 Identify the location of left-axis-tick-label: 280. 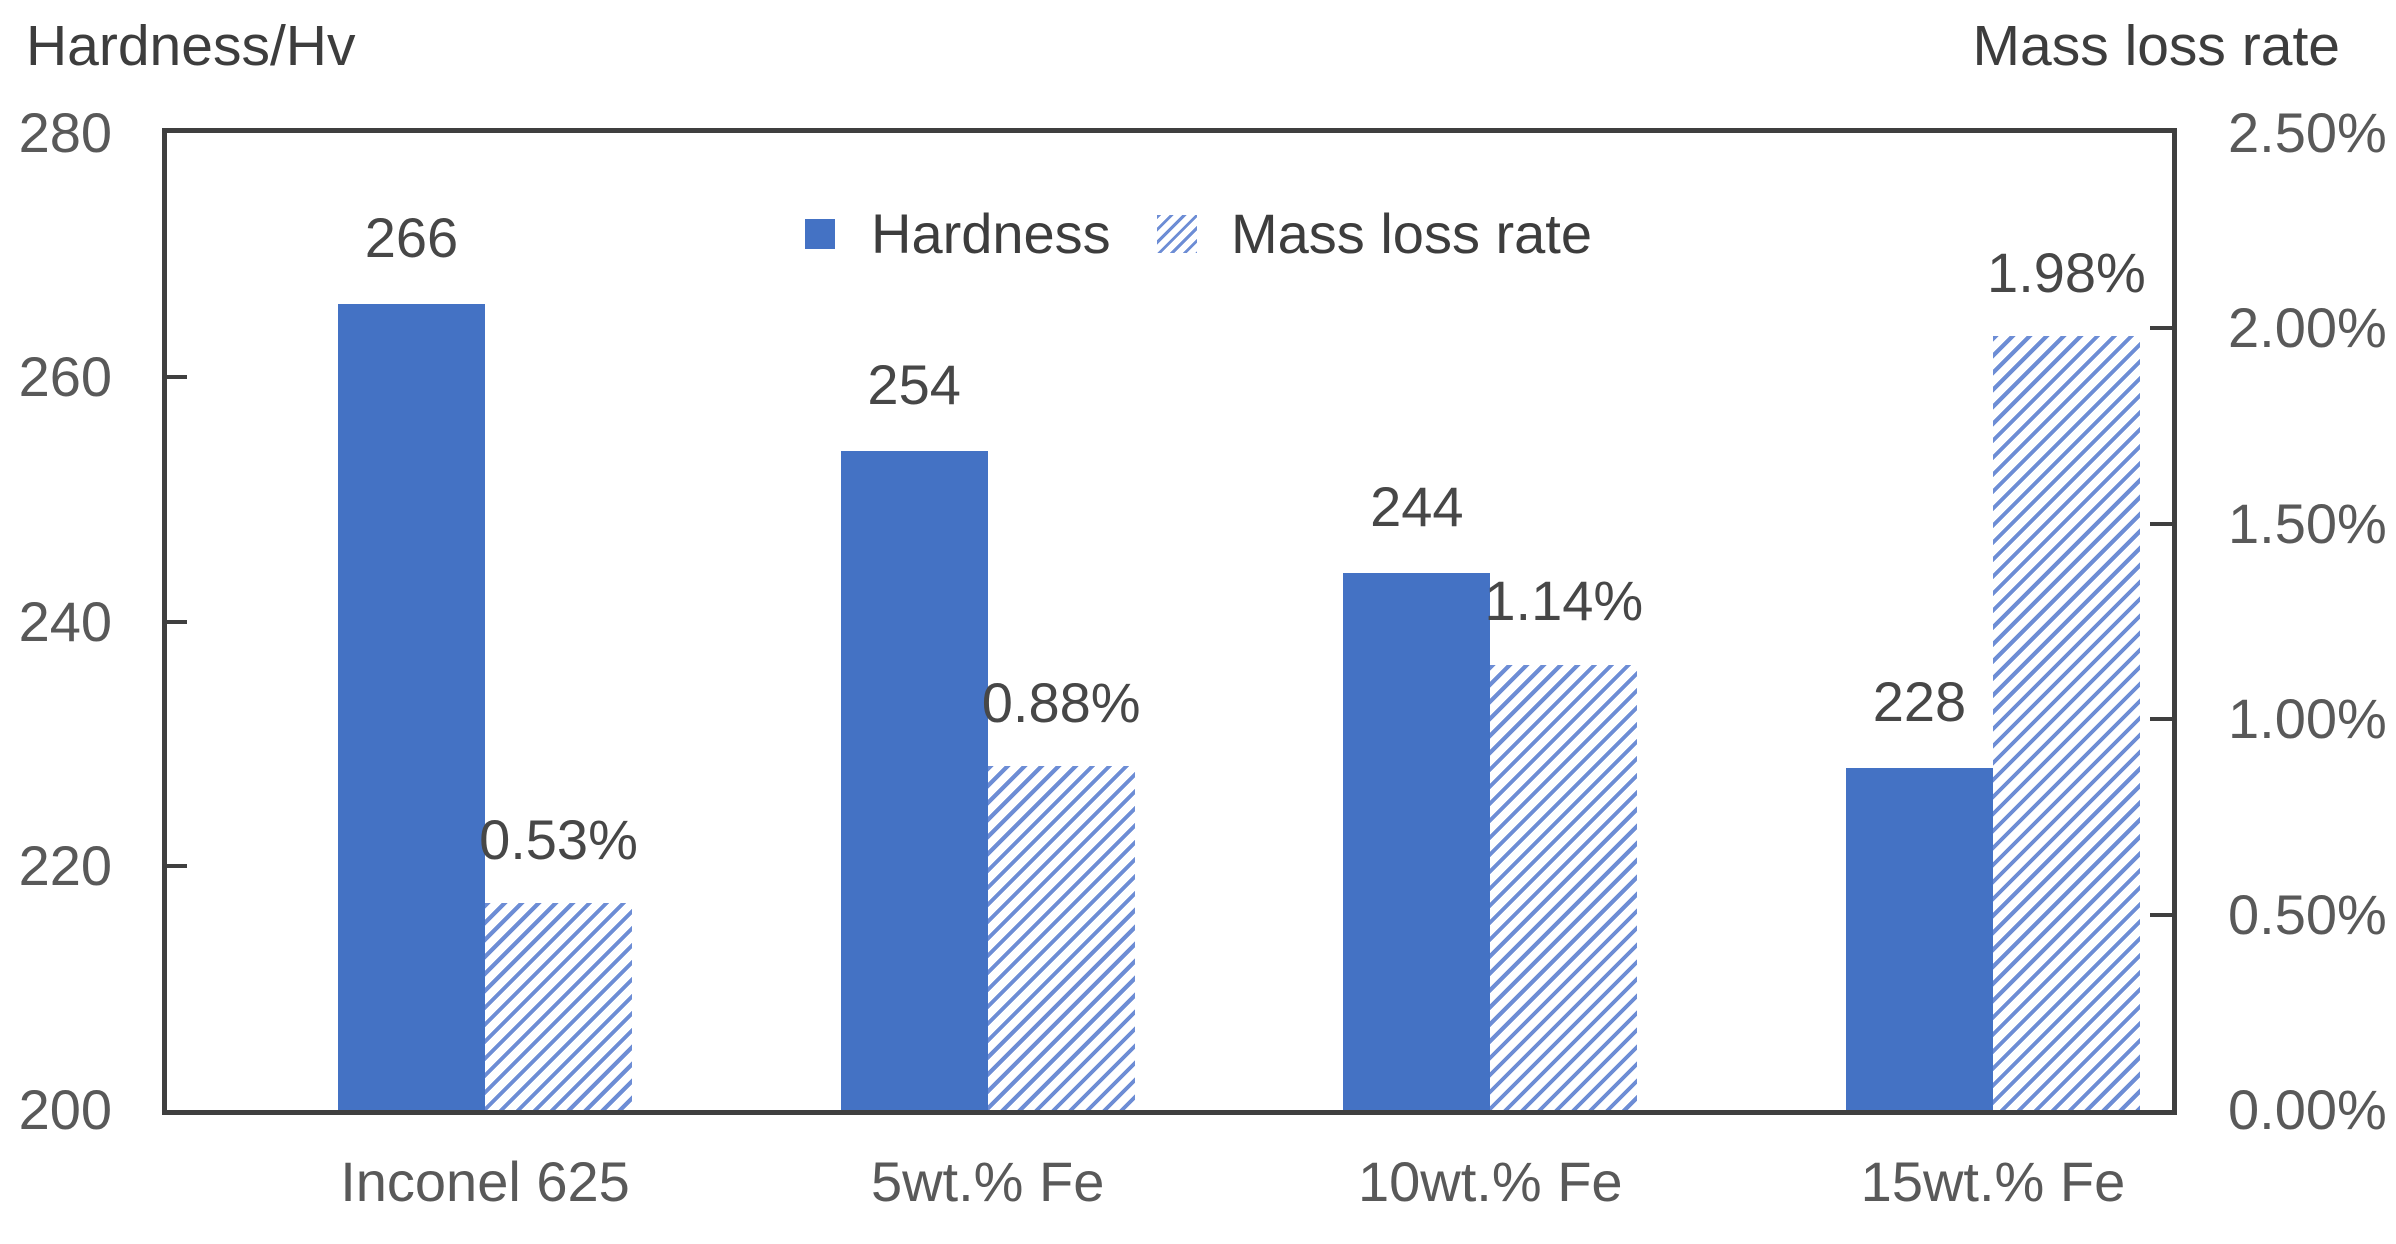
(65, 132).